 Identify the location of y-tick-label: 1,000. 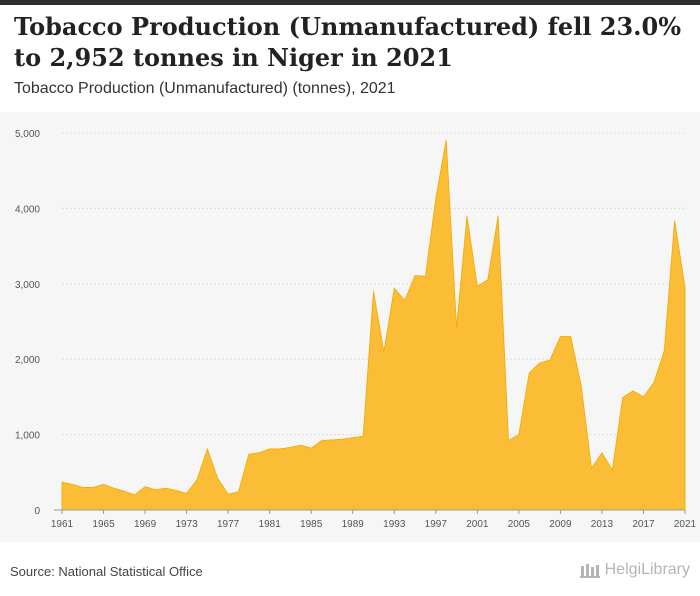
(27, 436).